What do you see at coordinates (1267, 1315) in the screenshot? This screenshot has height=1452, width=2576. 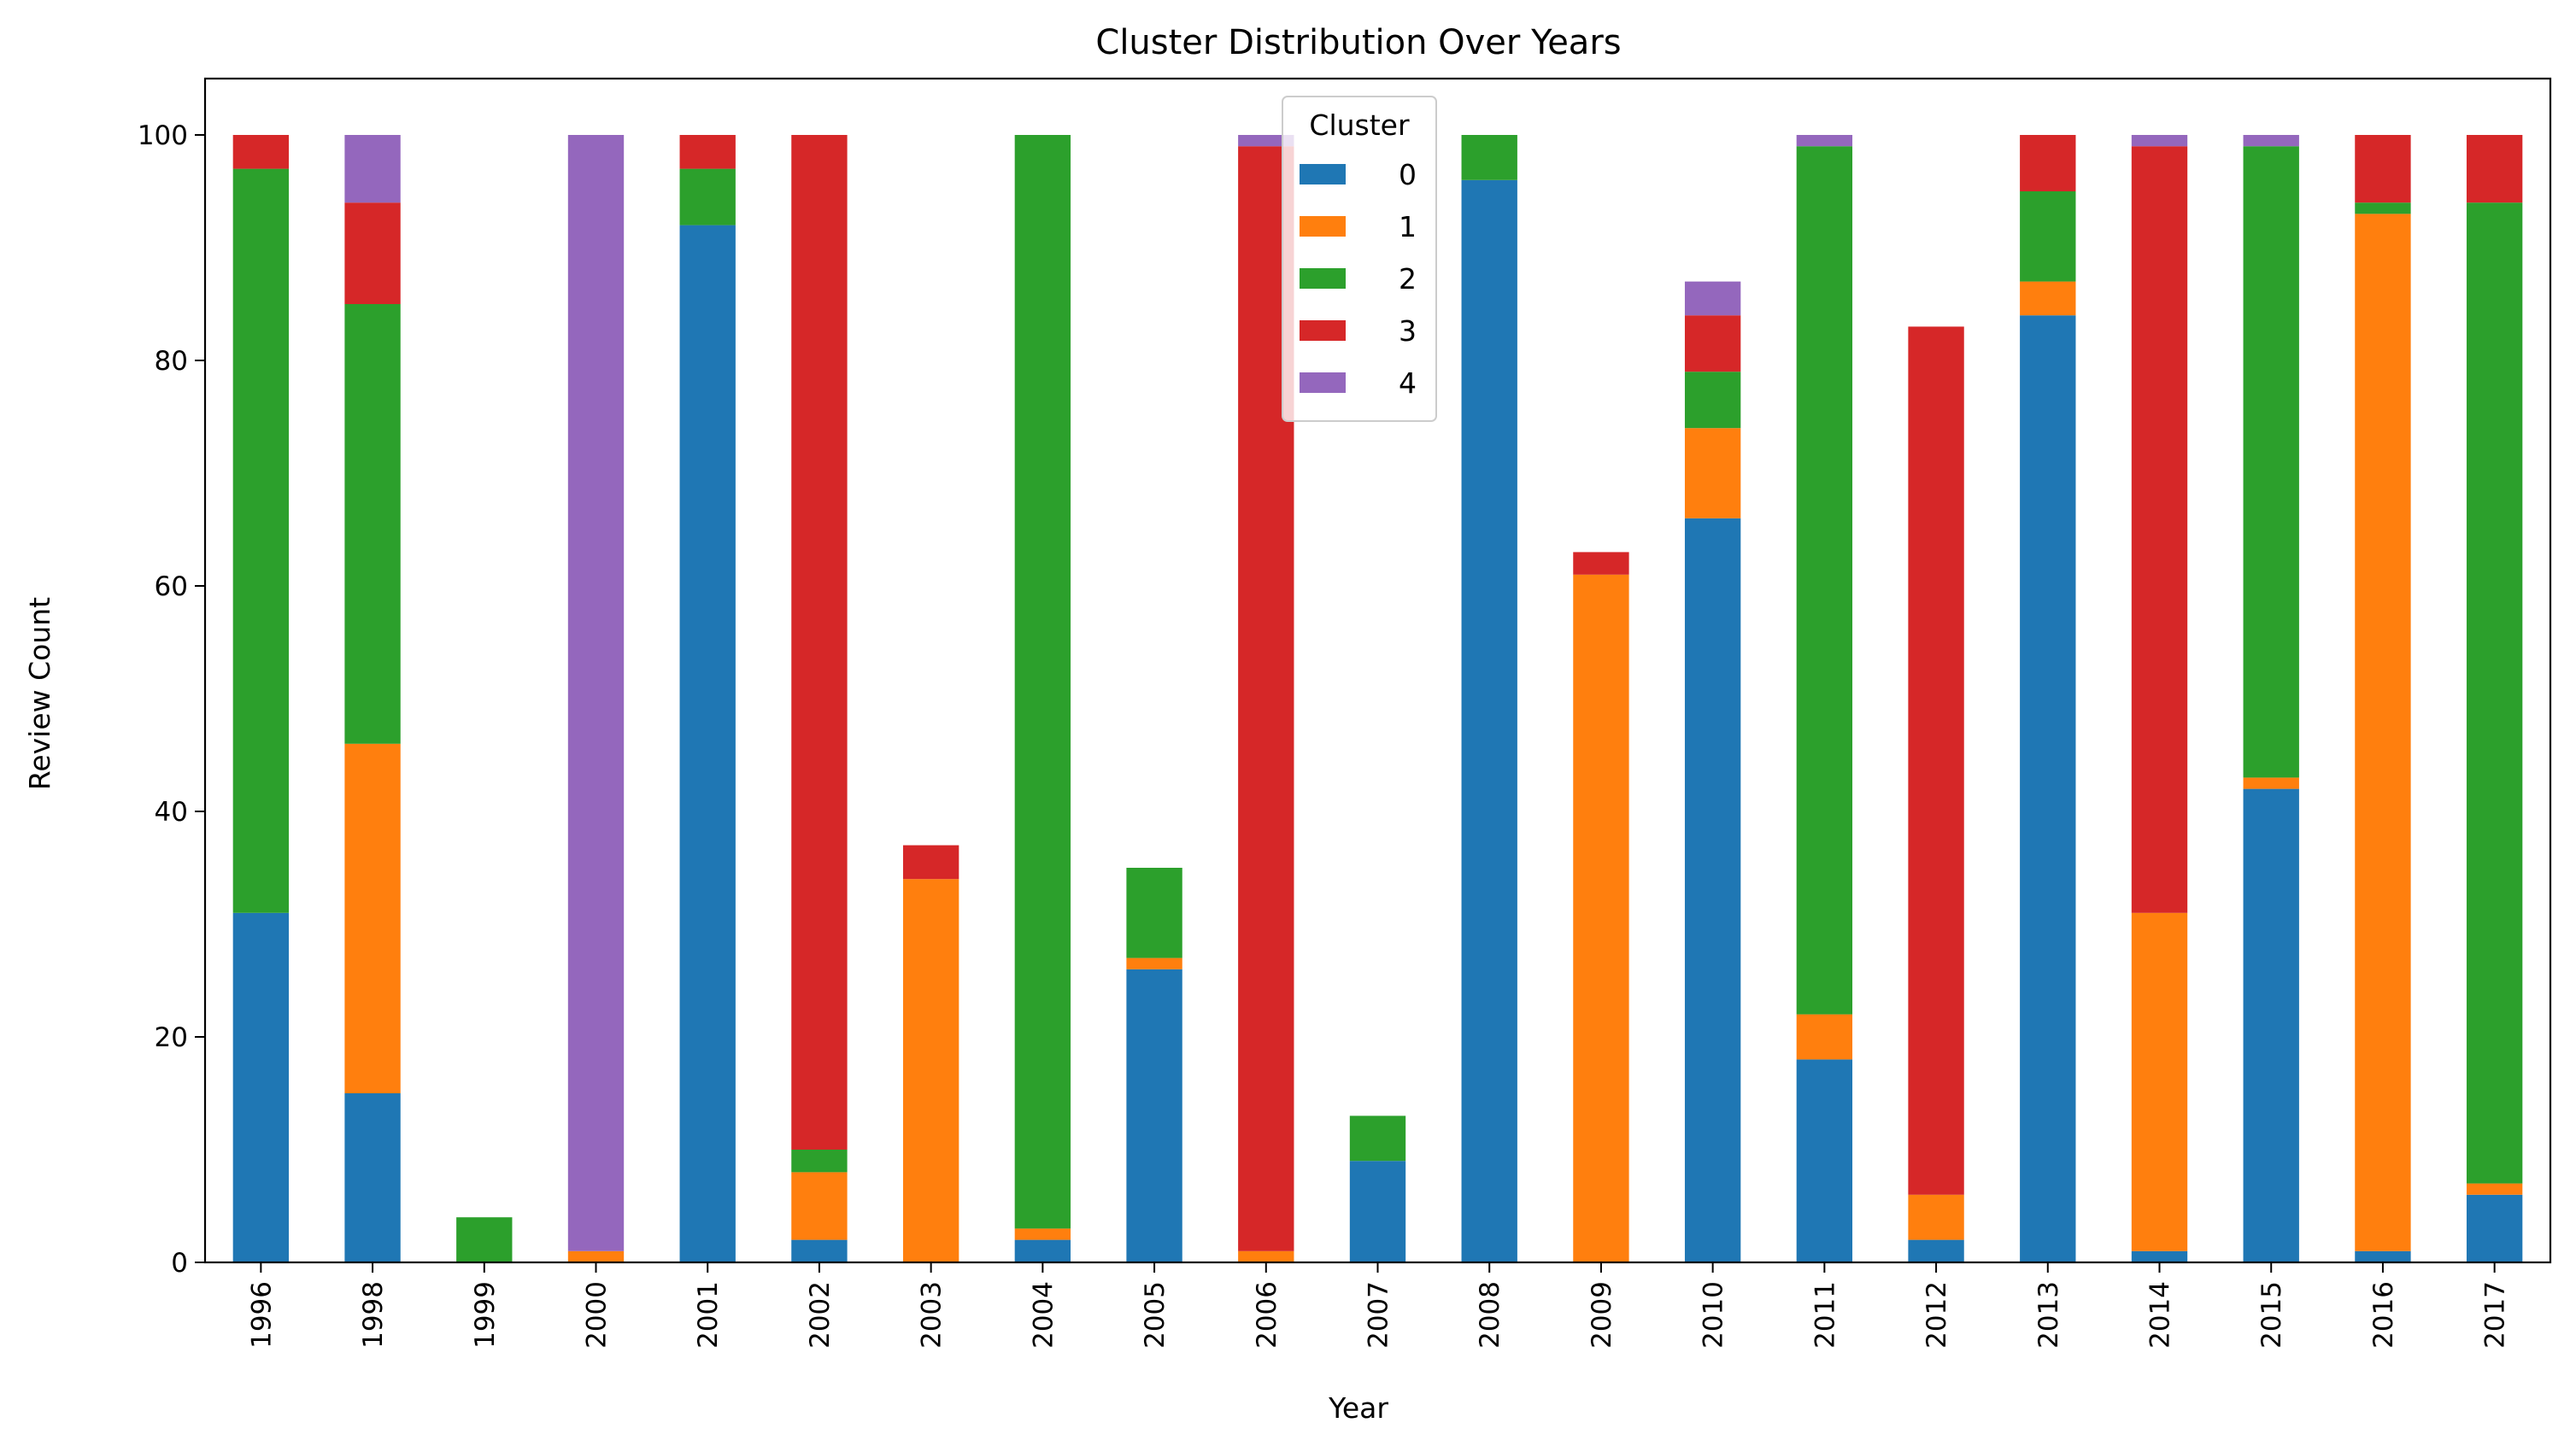 I see `x-tick-label-2006: 2006` at bounding box center [1267, 1315].